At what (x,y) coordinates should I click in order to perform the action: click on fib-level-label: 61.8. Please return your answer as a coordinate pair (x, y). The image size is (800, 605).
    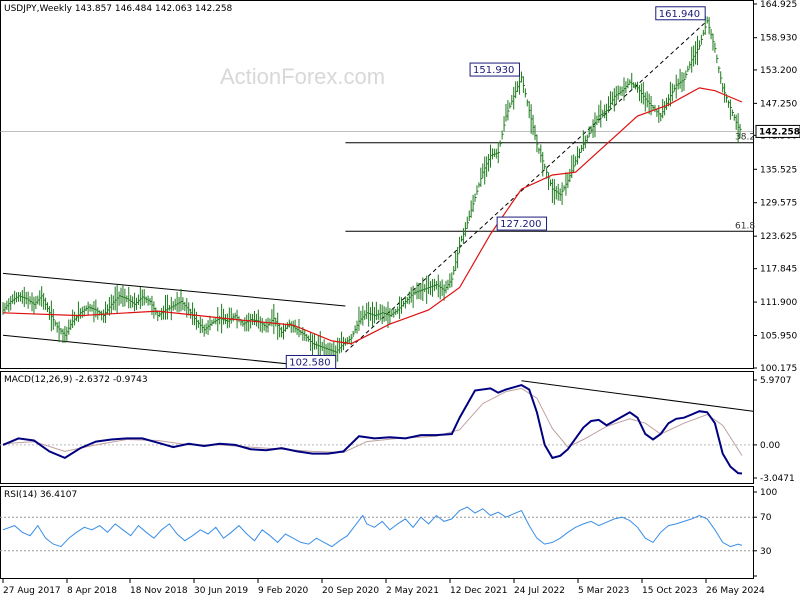
    Looking at the image, I should click on (745, 226).